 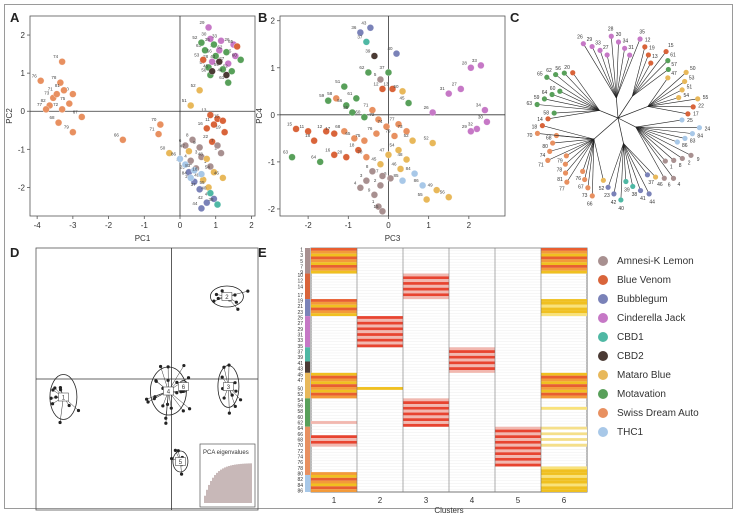 What do you see at coordinates (611, 29) in the screenshot?
I see `tree-leaf-label: 28` at bounding box center [611, 29].